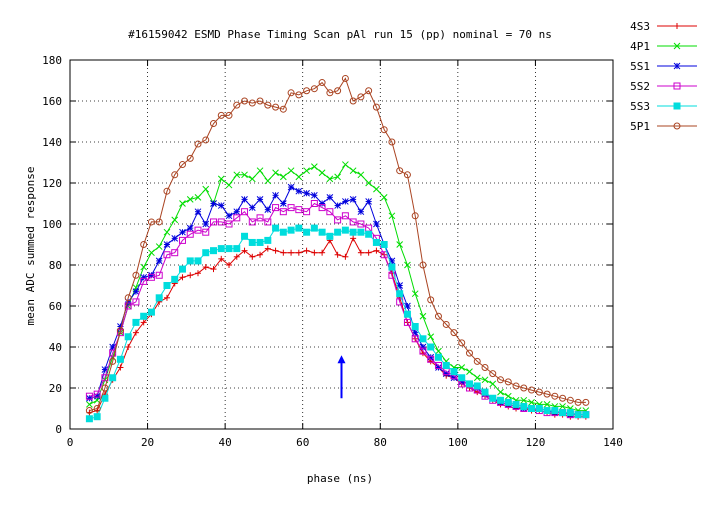 The width and height of the screenshot is (712, 514). What do you see at coordinates (640, 86) in the screenshot?
I see `legend-label: 5S2` at bounding box center [640, 86].